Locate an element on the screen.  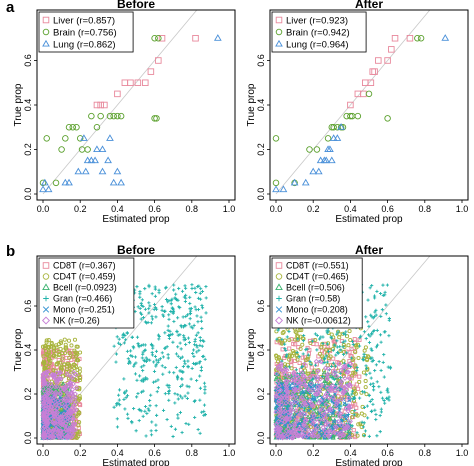
y-tick-label: 0.4 is located at coordinates (261, 105).